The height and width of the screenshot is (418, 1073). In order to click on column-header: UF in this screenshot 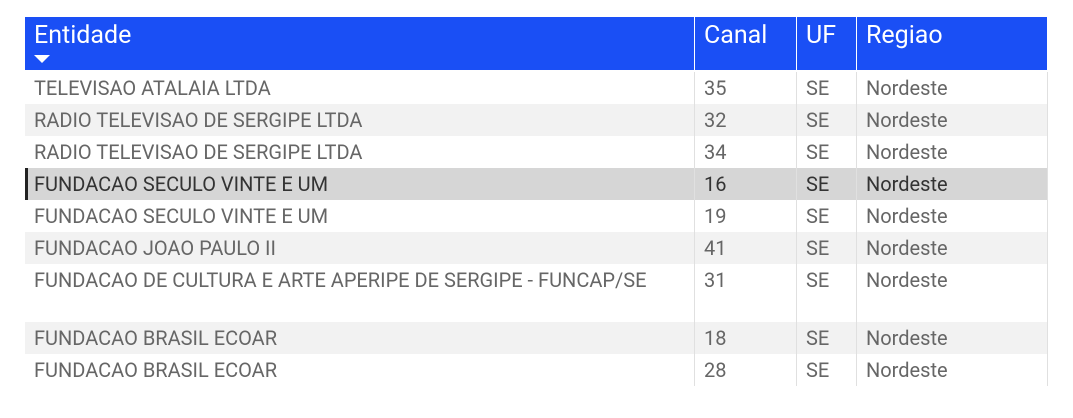, I will do `click(827, 43)`.